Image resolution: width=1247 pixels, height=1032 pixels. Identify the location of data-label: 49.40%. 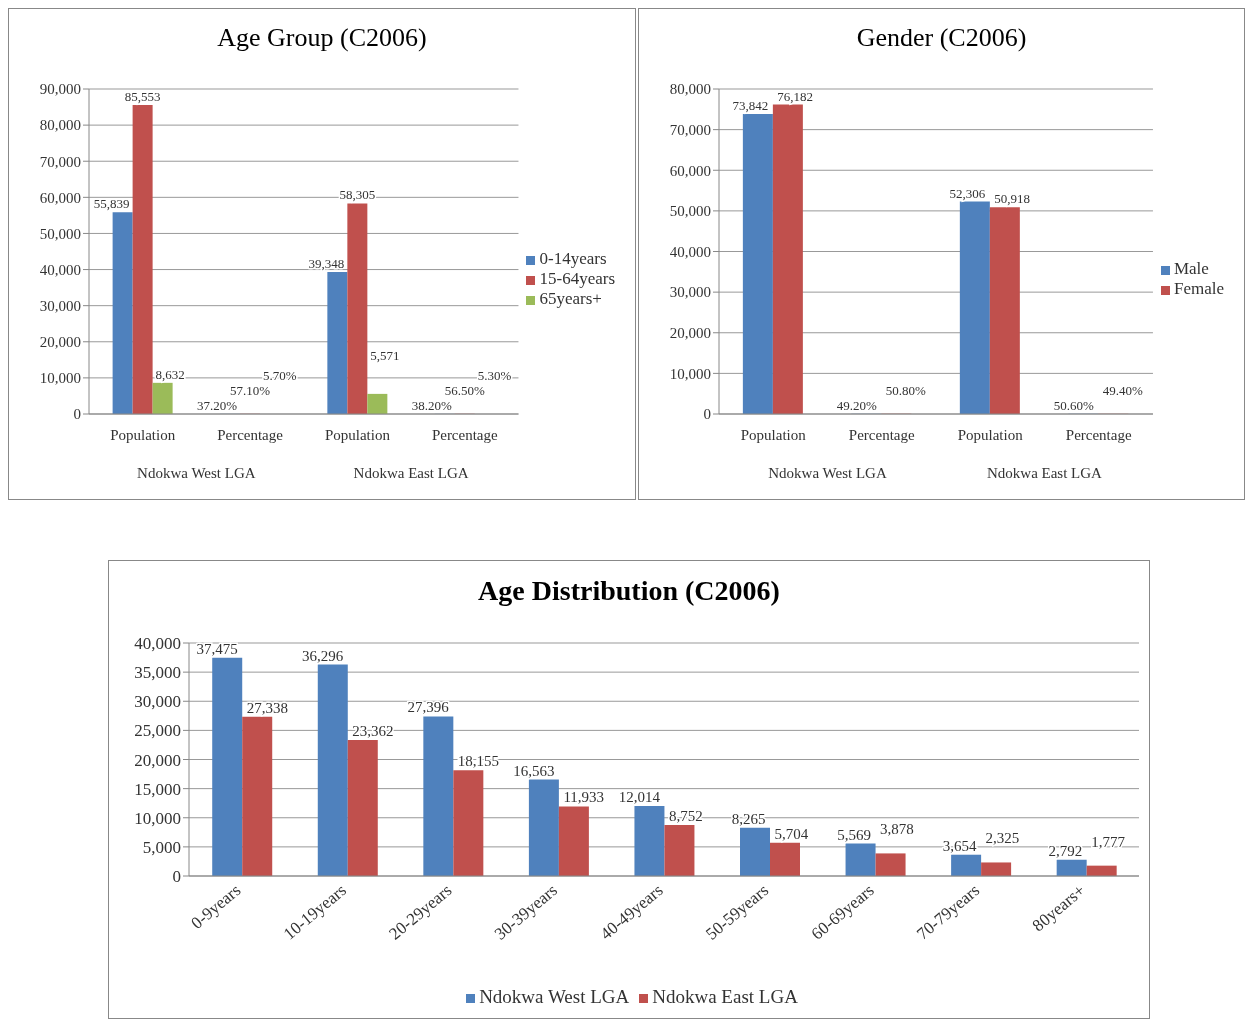
(1123, 390).